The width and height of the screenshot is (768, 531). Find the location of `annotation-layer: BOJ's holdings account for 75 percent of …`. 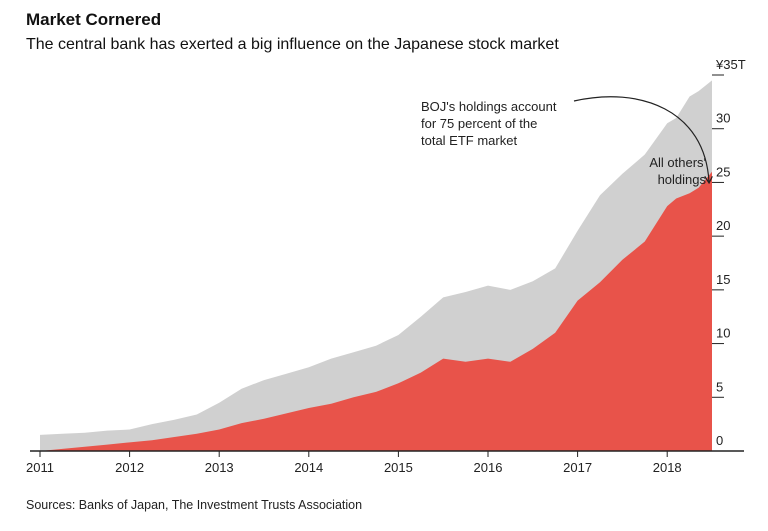

annotation-layer: BOJ's holdings account for 75 percent of … is located at coordinates (565, 141).